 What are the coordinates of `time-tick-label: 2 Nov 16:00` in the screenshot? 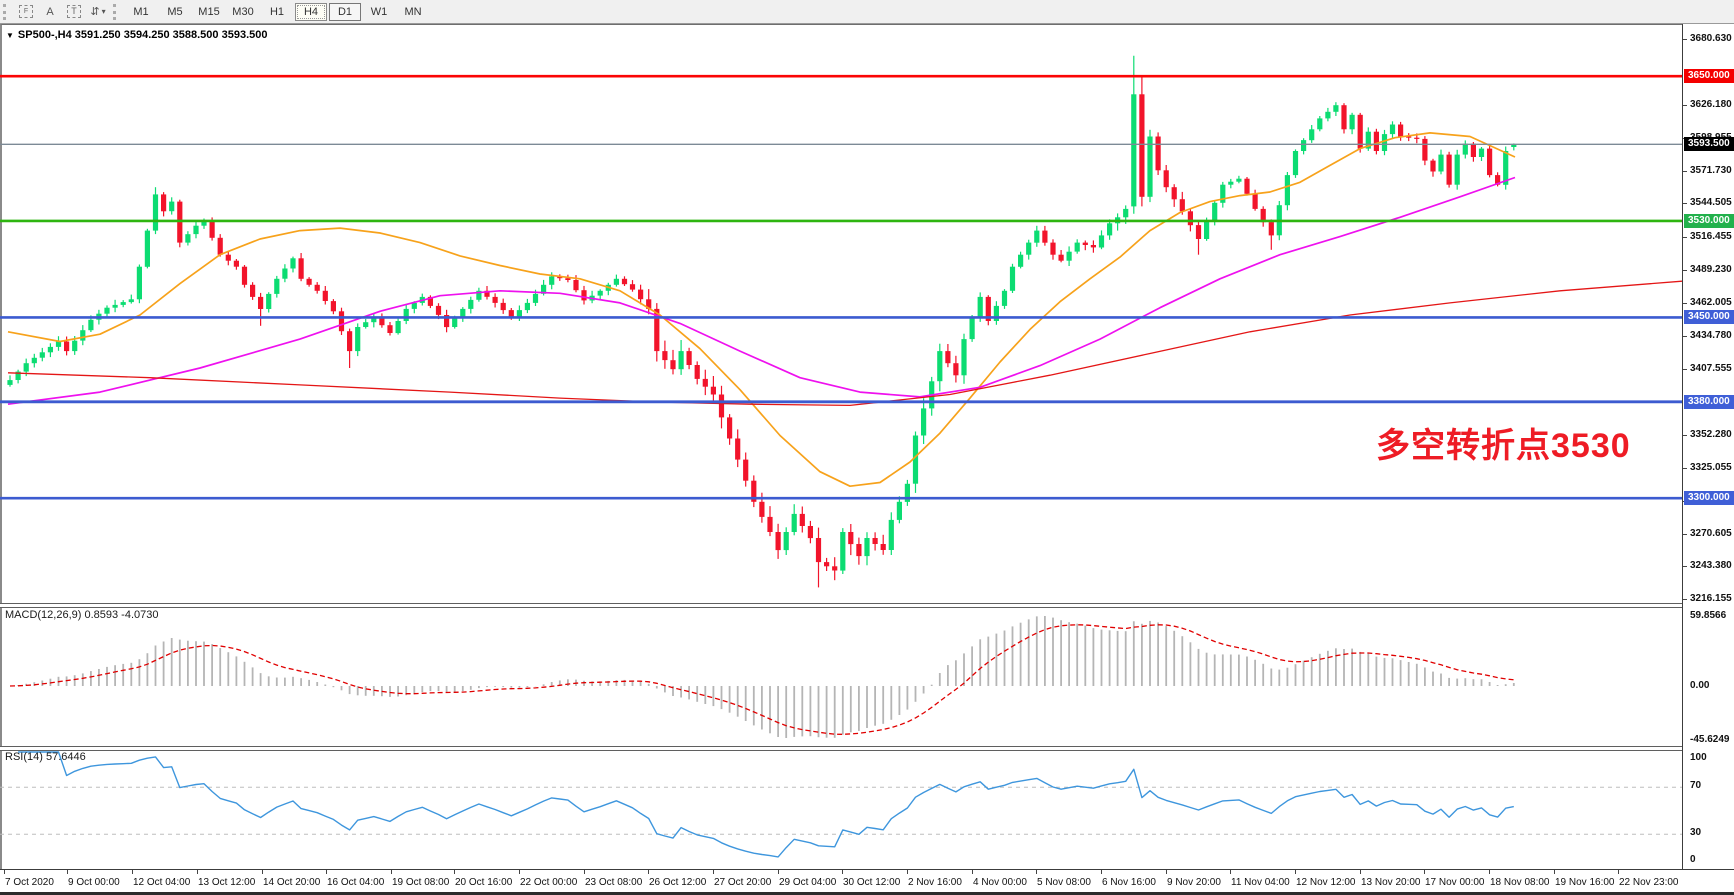 It's located at (935, 882).